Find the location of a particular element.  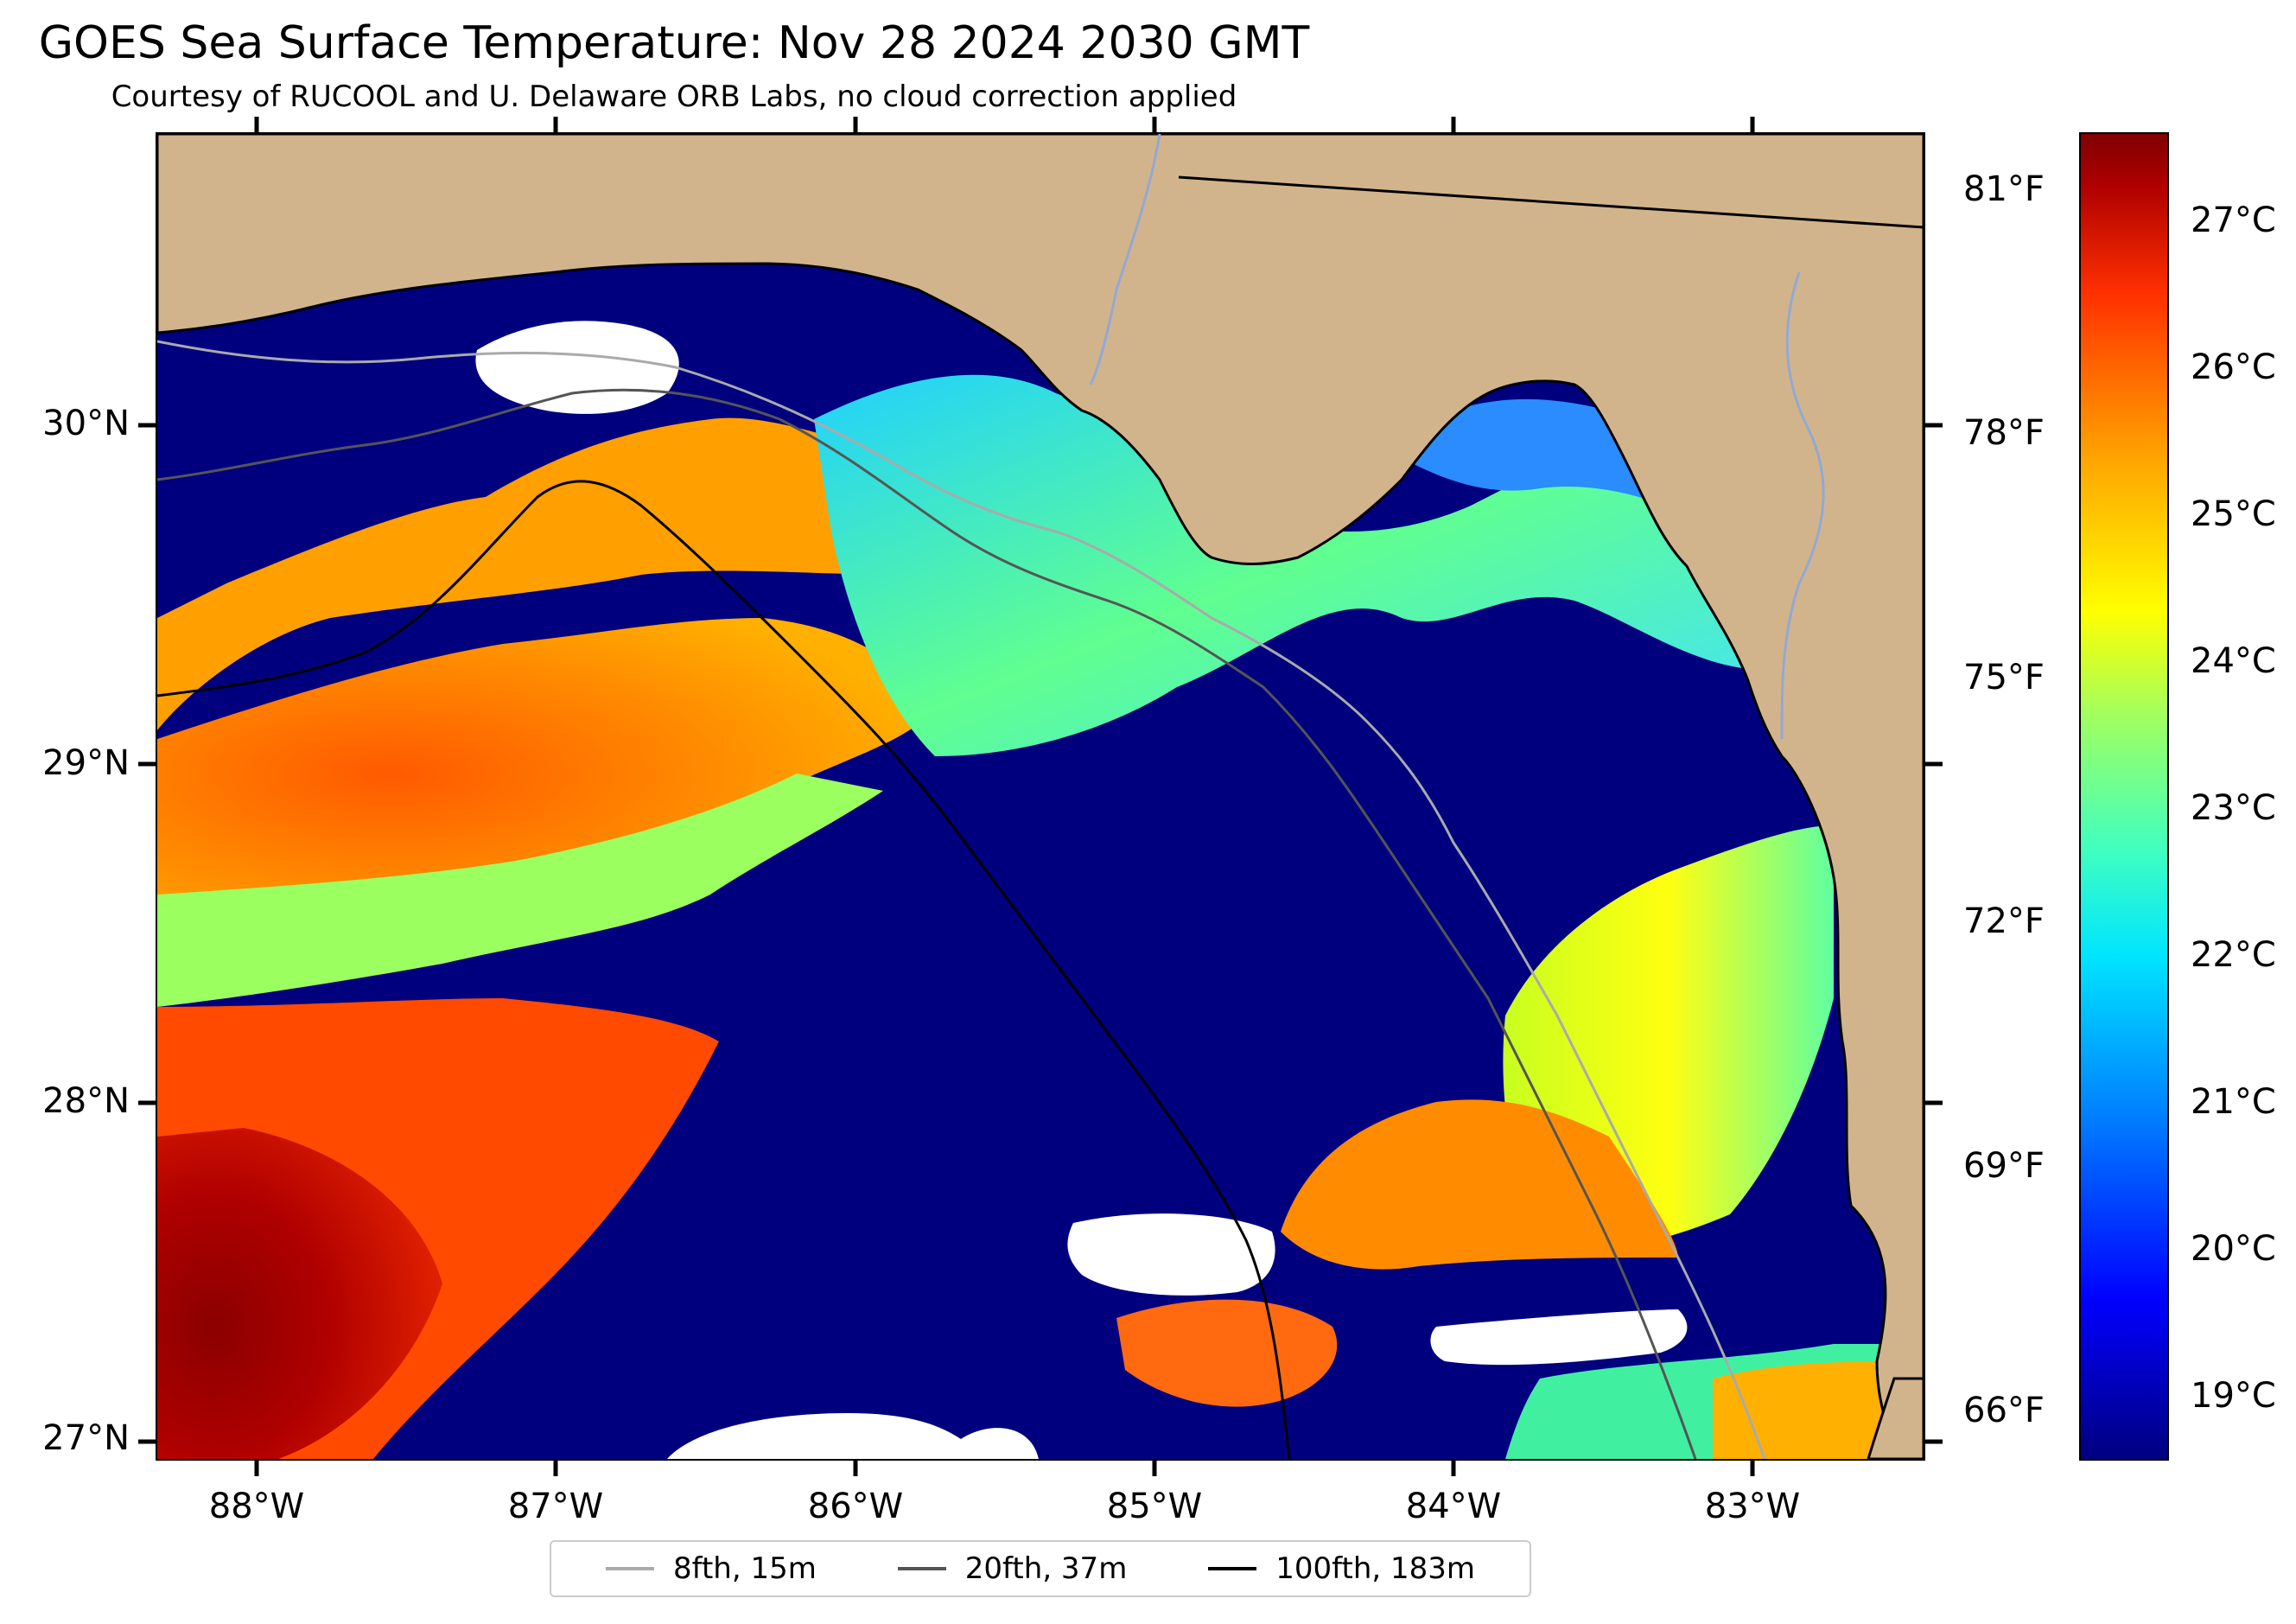

legend-line-20fth is located at coordinates (921, 1568).